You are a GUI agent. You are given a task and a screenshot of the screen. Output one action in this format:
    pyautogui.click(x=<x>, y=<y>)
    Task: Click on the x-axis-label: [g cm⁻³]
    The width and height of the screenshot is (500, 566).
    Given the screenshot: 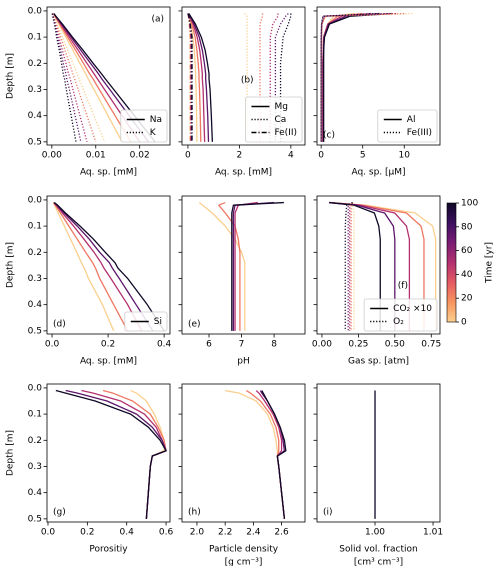 What is the action you would take?
    pyautogui.click(x=244, y=562)
    